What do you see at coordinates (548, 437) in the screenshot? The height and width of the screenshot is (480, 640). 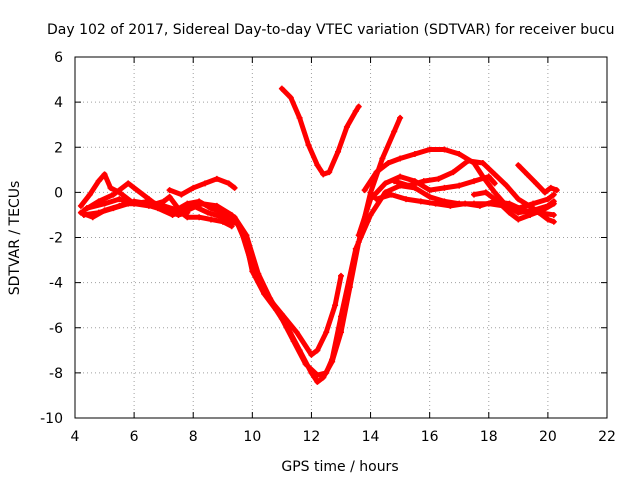 I see `x-tick-label: 20` at bounding box center [548, 437].